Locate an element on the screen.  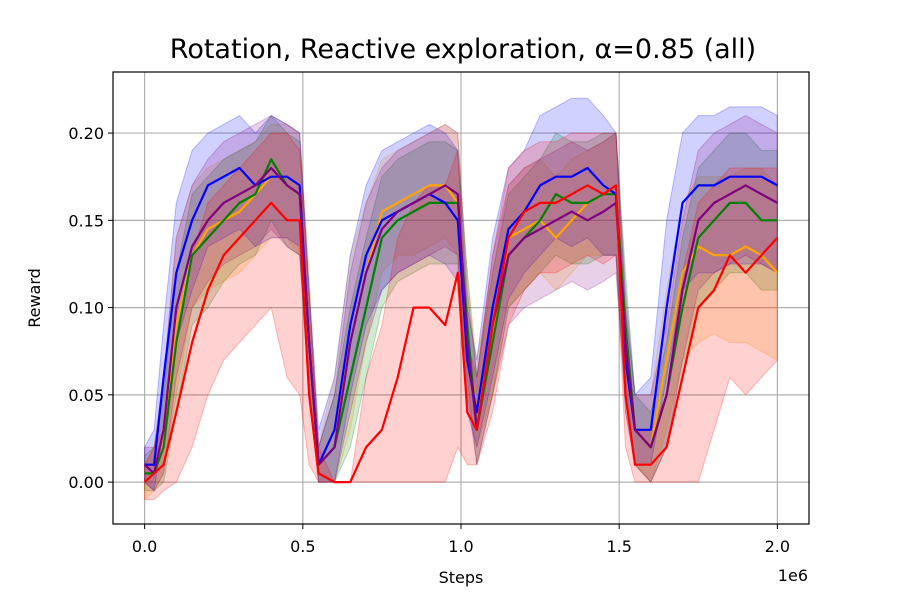
x-tick-label: 0.0 is located at coordinates (144, 546).